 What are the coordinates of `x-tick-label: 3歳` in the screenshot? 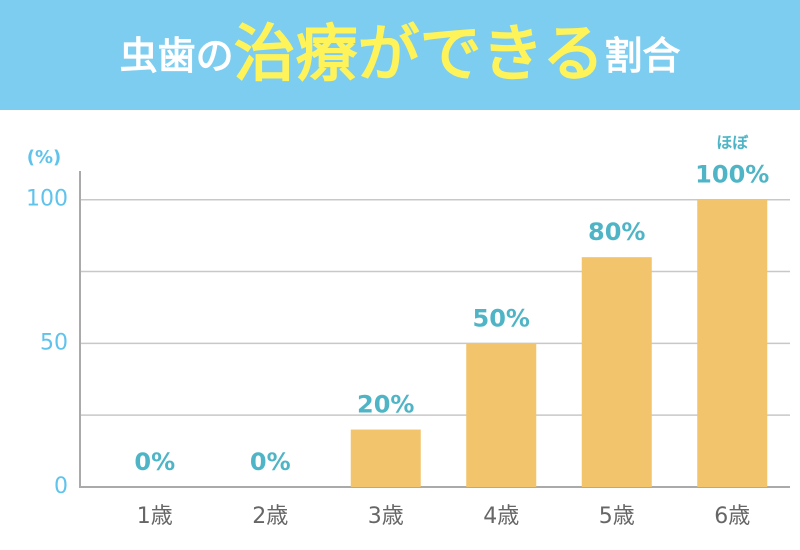 It's located at (386, 516).